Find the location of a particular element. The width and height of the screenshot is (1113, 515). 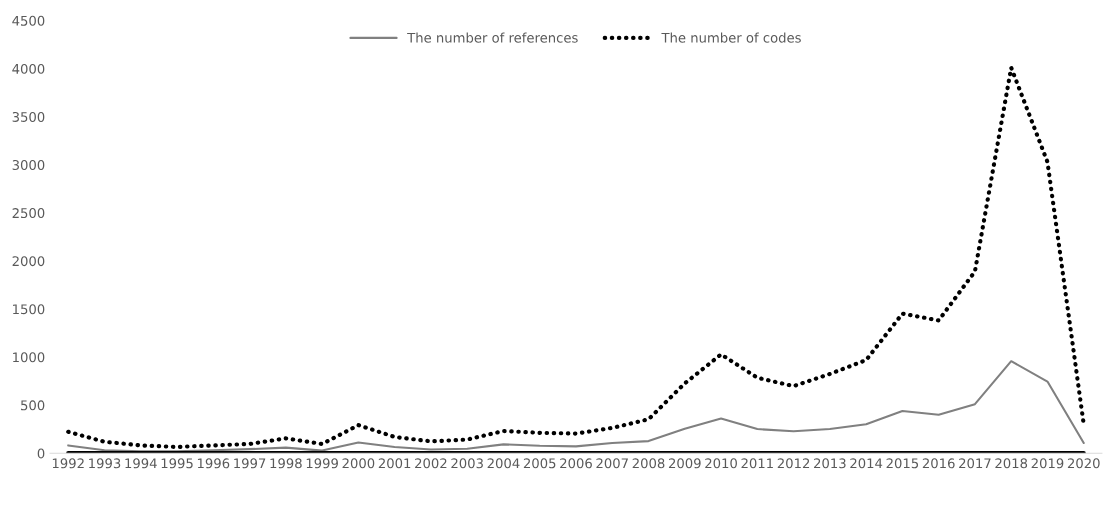

x-tick-label: 1994 is located at coordinates (141, 463).